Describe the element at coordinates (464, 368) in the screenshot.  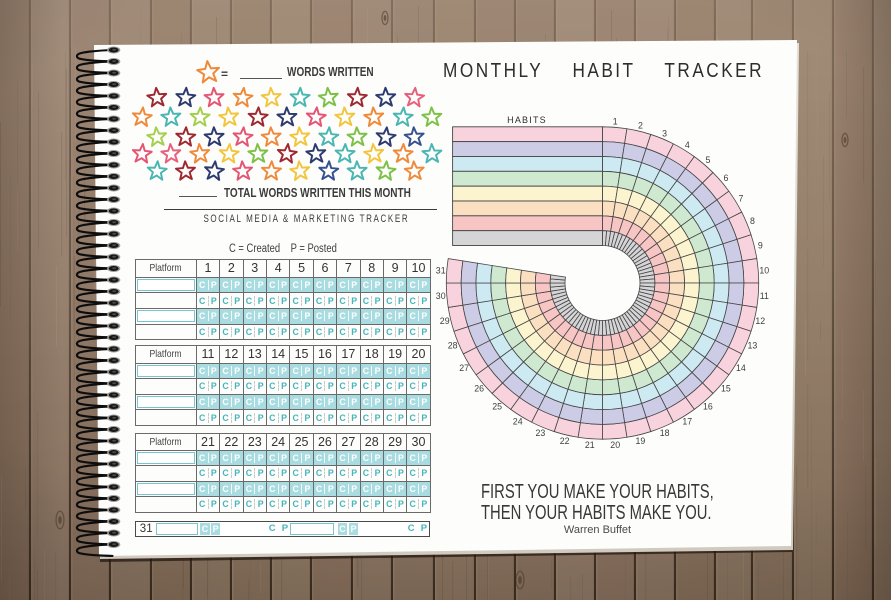
I see `svg-text: 27` at that location.